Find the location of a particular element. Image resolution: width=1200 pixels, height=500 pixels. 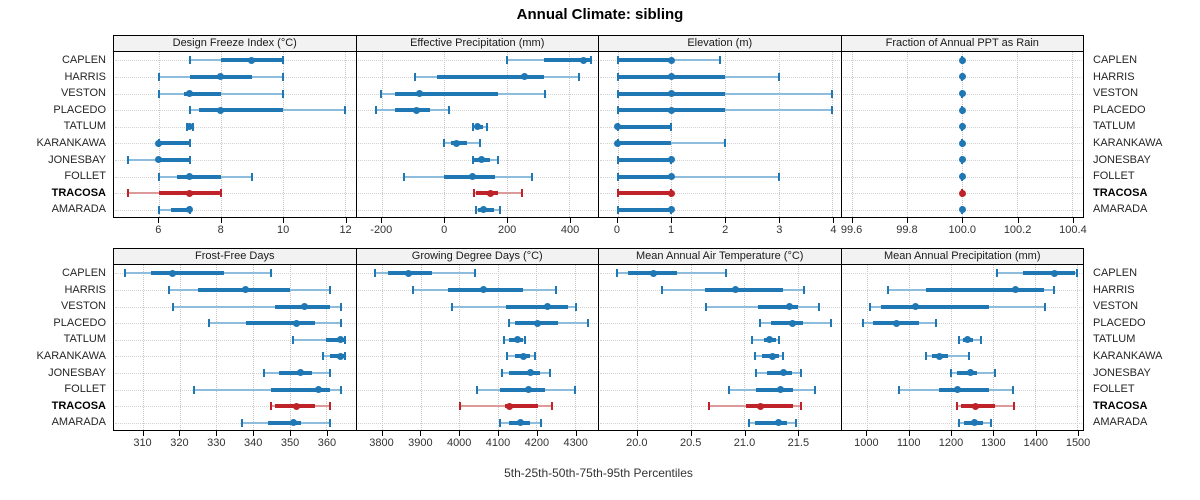

station-label-caplen: CAPLEN is located at coordinates (1115, 273).